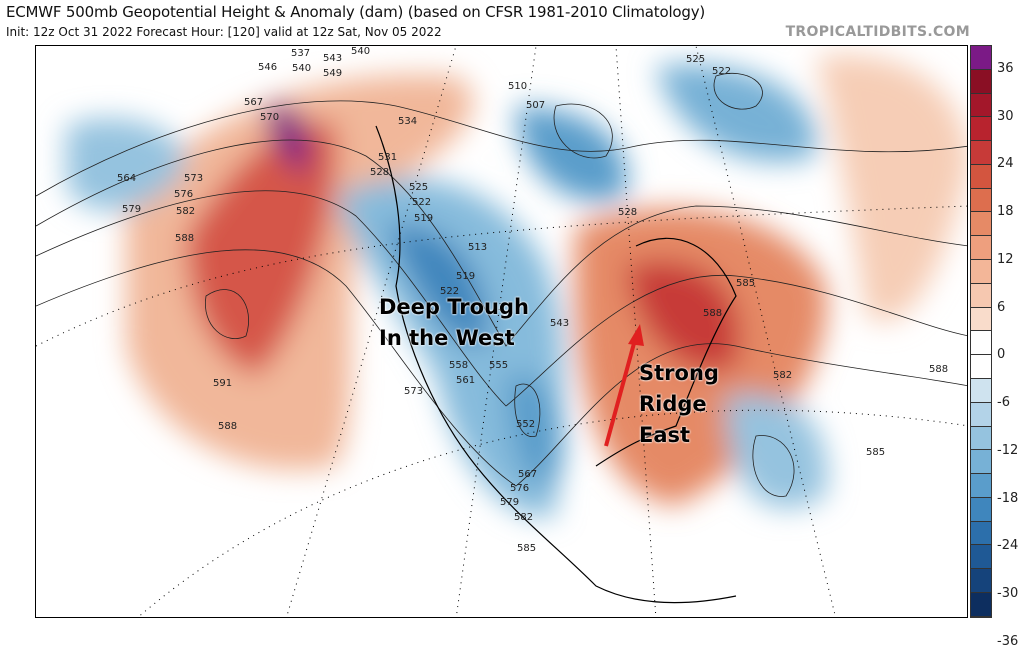  Describe the element at coordinates (301, 53) in the screenshot. I see `contour-label: 537` at that location.